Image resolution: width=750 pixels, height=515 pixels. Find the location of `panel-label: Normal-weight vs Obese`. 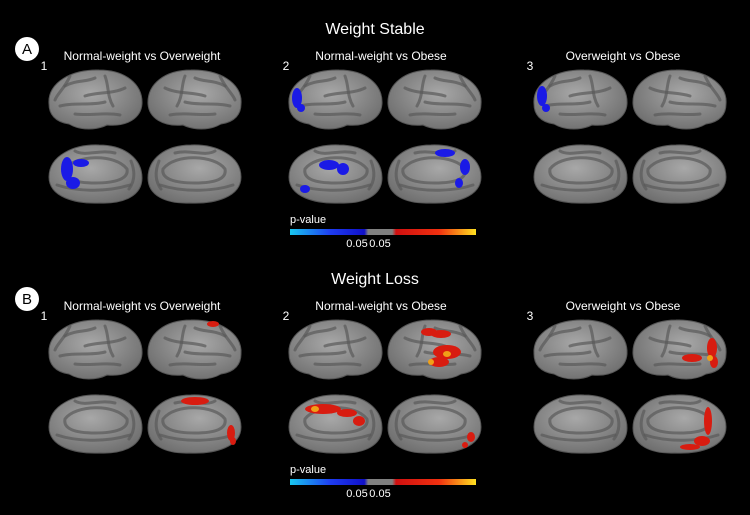

panel-label: Normal-weight vs Obese is located at coordinates (381, 56).